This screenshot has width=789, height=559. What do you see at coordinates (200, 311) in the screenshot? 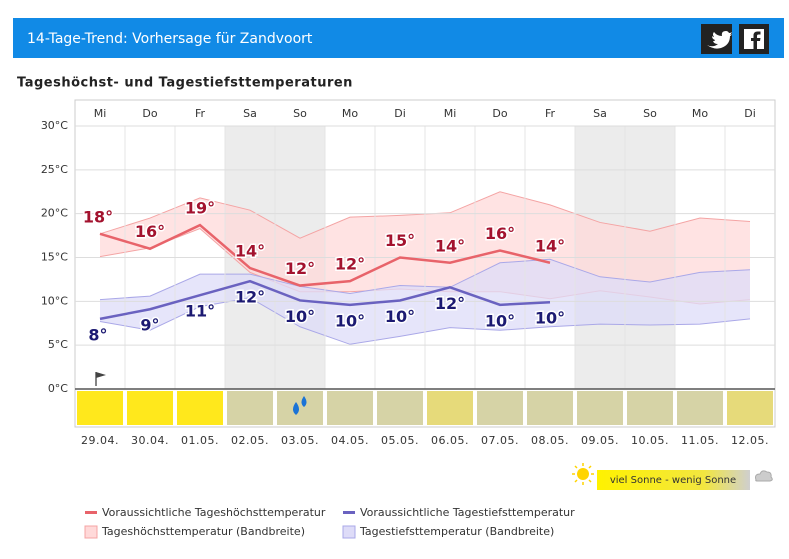
I see `value-label: 11°` at bounding box center [200, 311].